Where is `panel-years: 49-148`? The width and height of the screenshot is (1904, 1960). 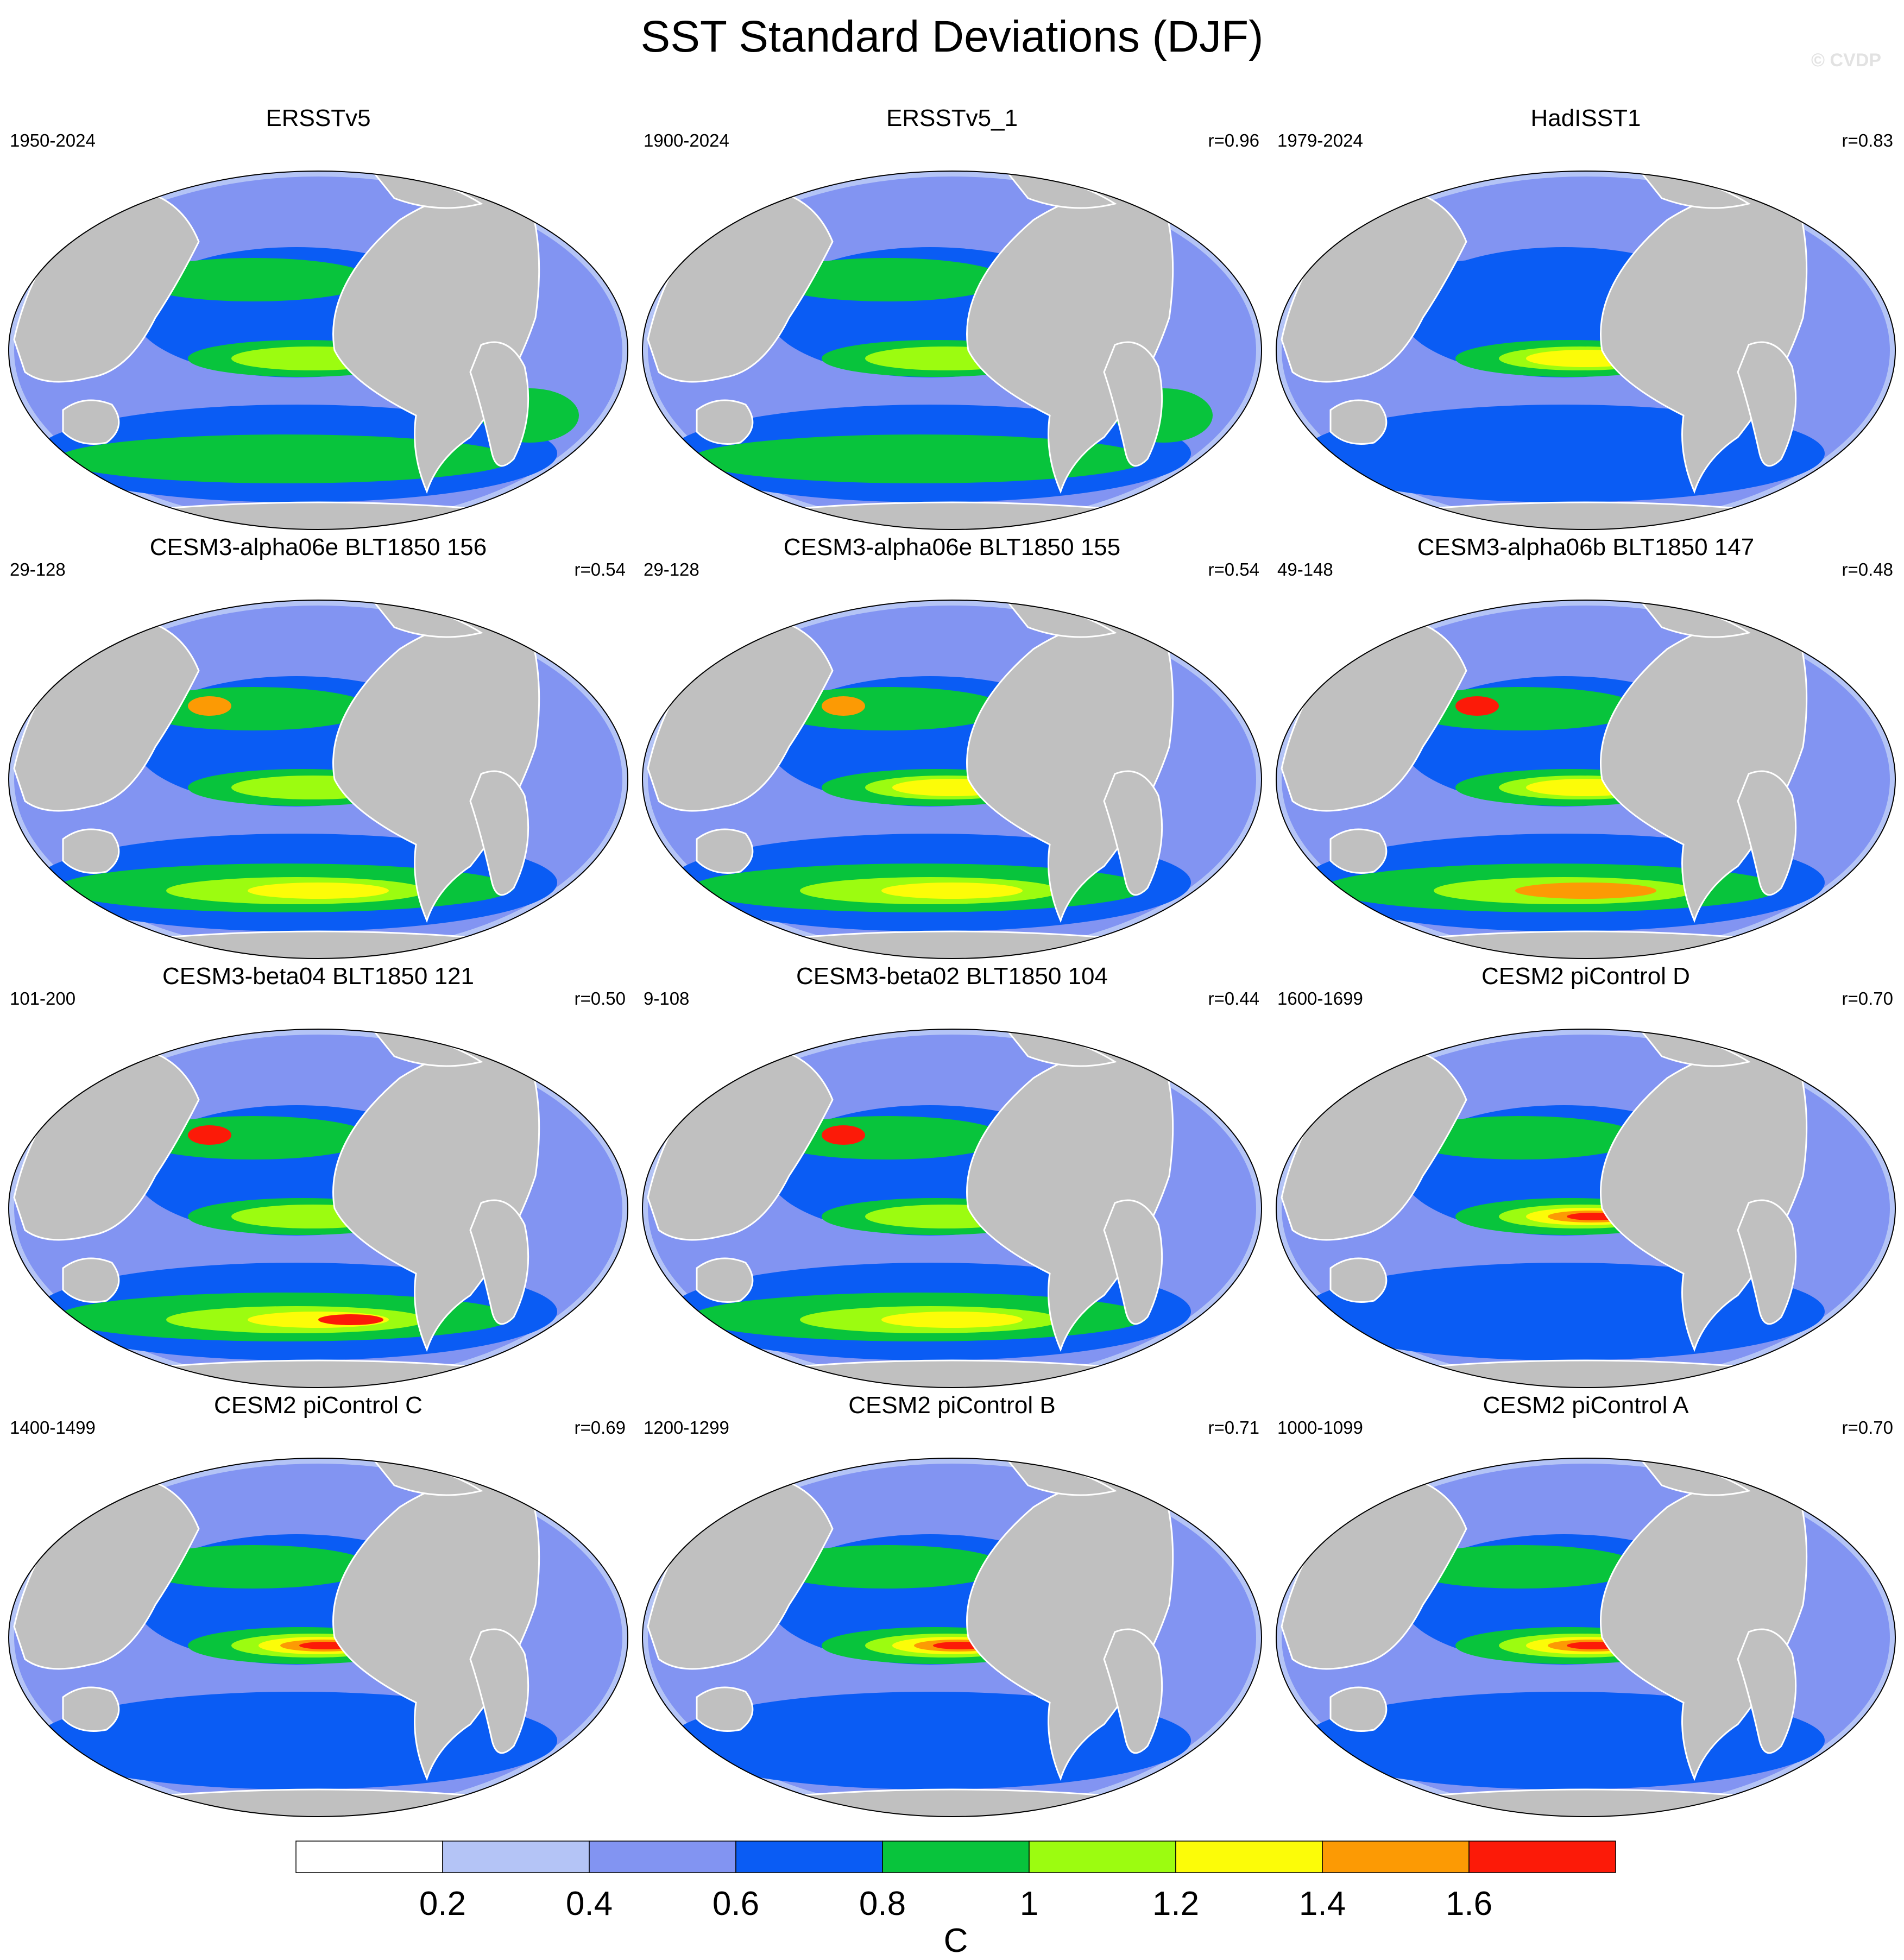 panel-years: 49-148 is located at coordinates (1305, 569).